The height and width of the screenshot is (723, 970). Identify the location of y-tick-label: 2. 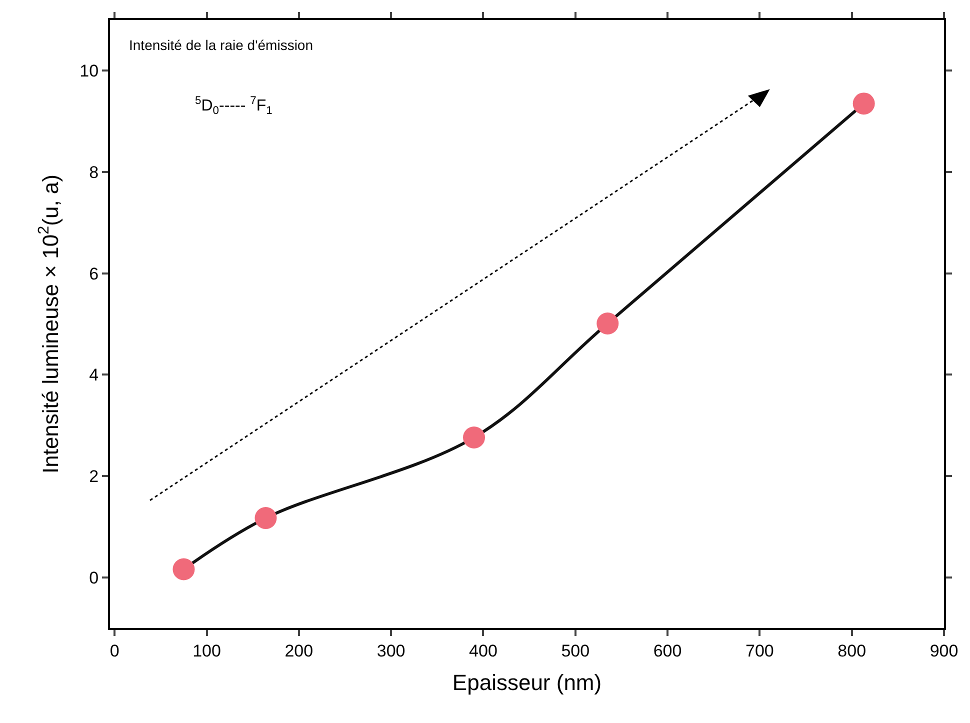
(94, 476).